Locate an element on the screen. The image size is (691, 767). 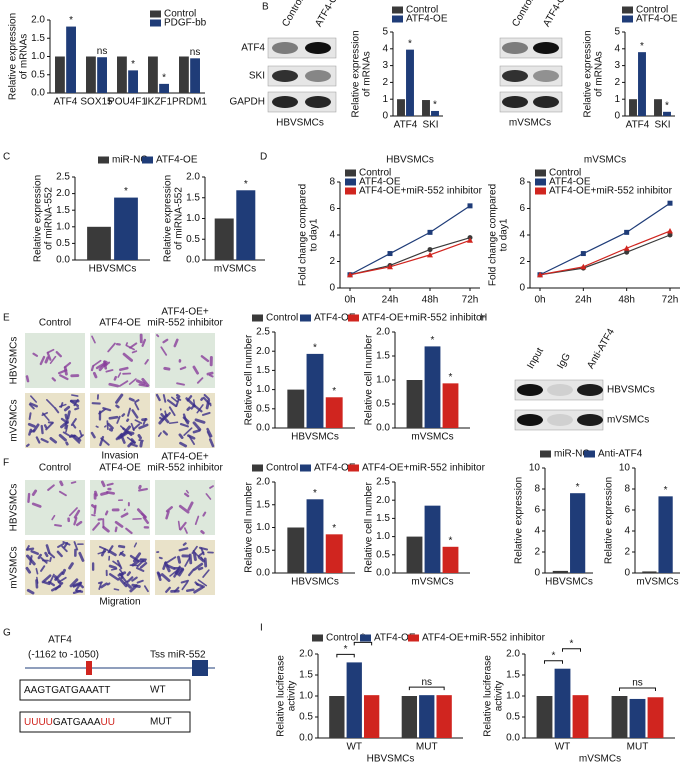
y-tick-label: 6 is located at coordinates (627, 510).